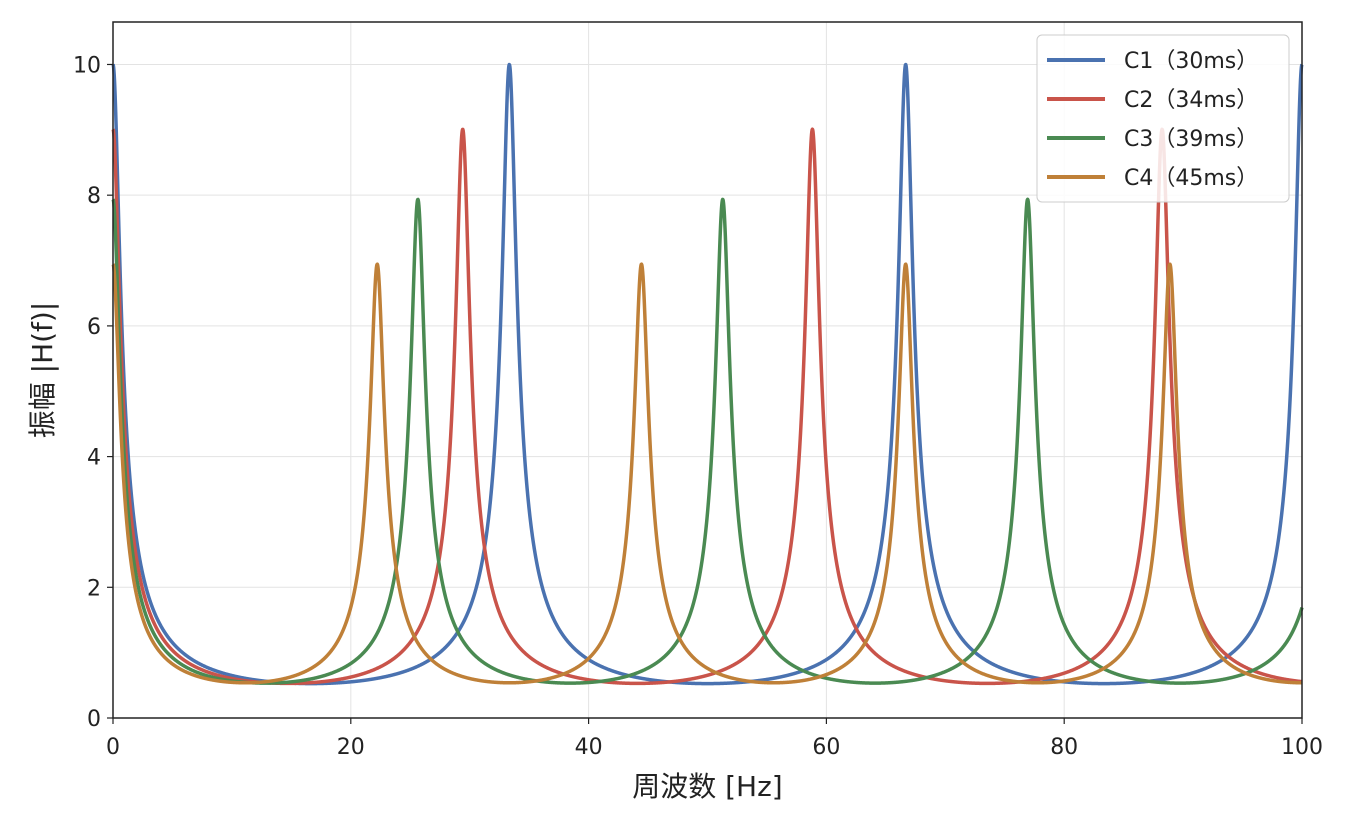  What do you see at coordinates (707, 786) in the screenshot?
I see `x-axis-label: 周波数 [Hz]` at bounding box center [707, 786].